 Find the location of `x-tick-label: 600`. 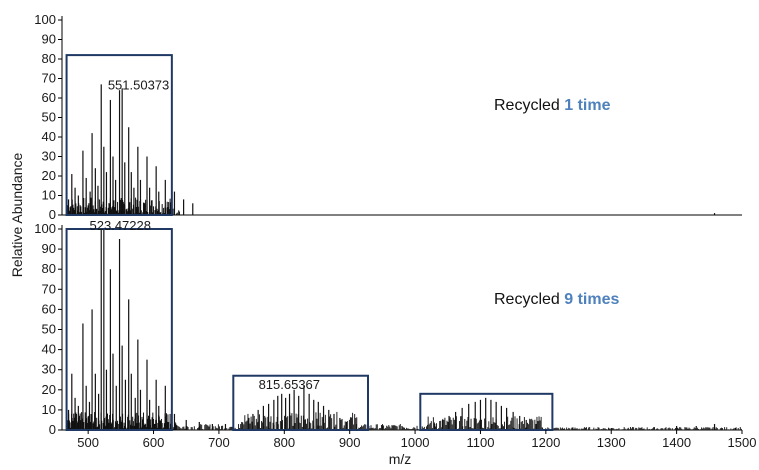

x-tick-label: 600 is located at coordinates (154, 442).